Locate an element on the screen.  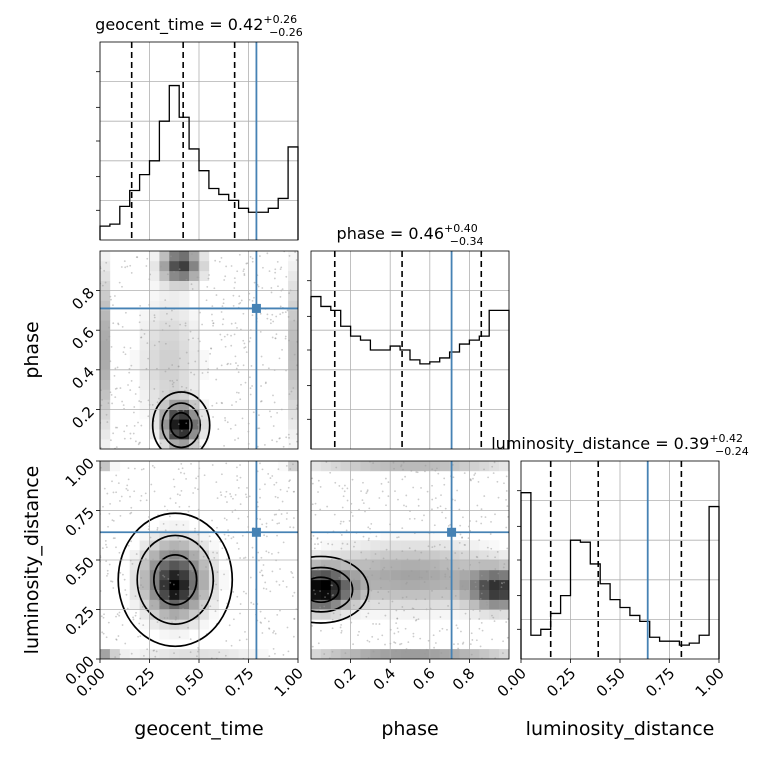
x-tick-label: 0.25 is located at coordinates (561, 682).